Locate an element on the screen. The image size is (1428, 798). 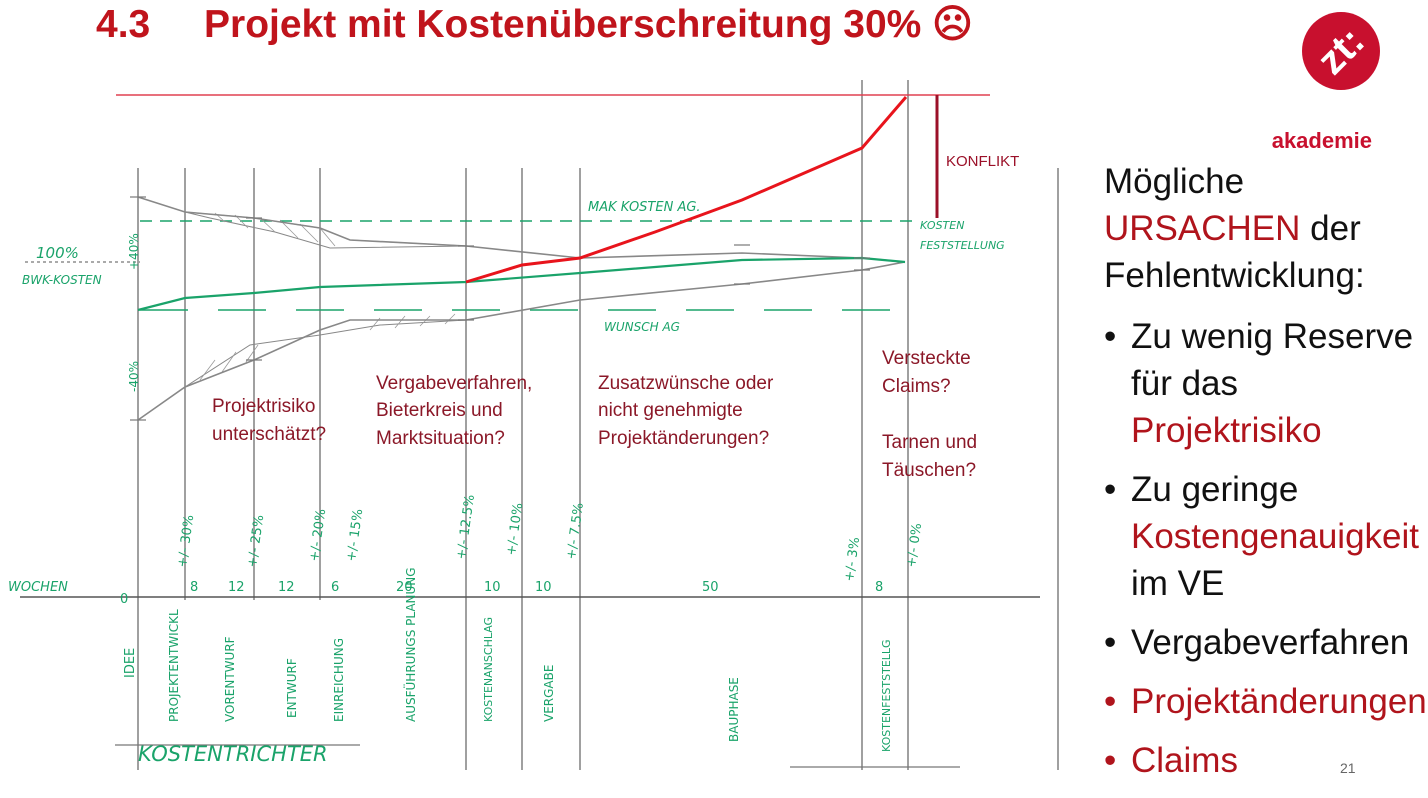
cause-text: Claims is located at coordinates (1184, 760).